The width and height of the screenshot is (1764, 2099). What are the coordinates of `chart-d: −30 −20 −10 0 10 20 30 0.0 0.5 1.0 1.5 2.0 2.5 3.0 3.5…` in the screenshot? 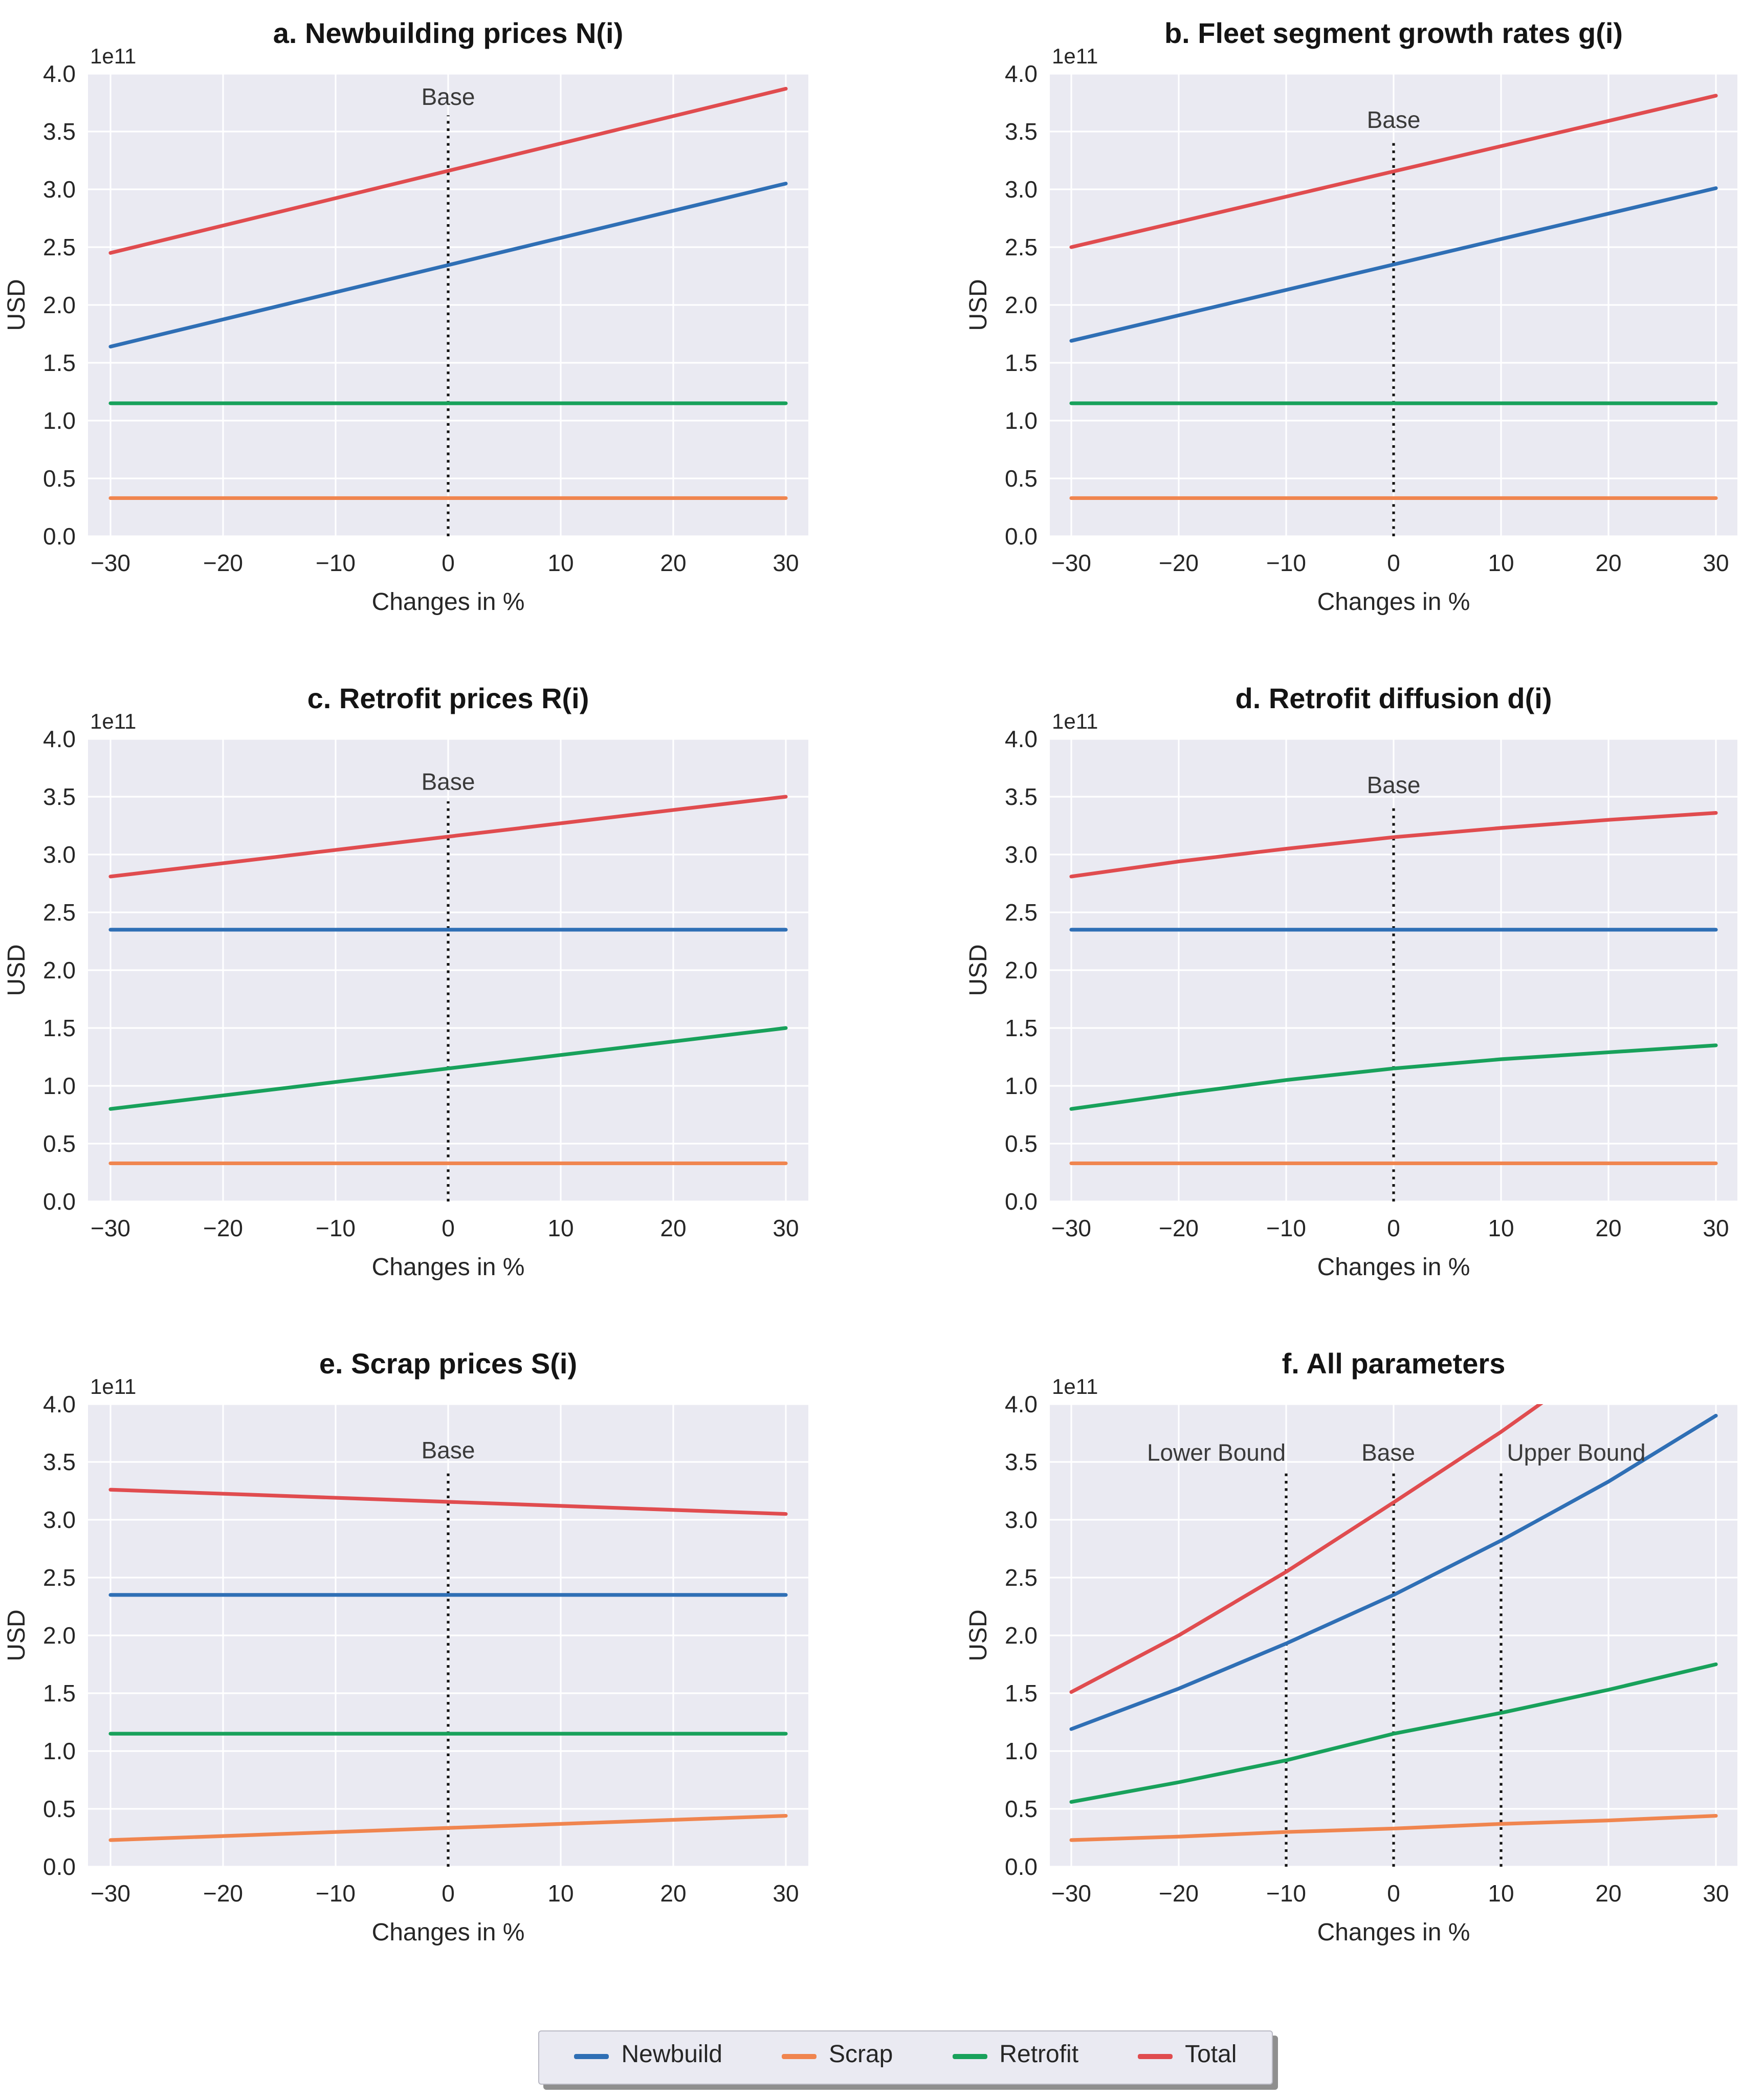 It's located at (1351, 981).